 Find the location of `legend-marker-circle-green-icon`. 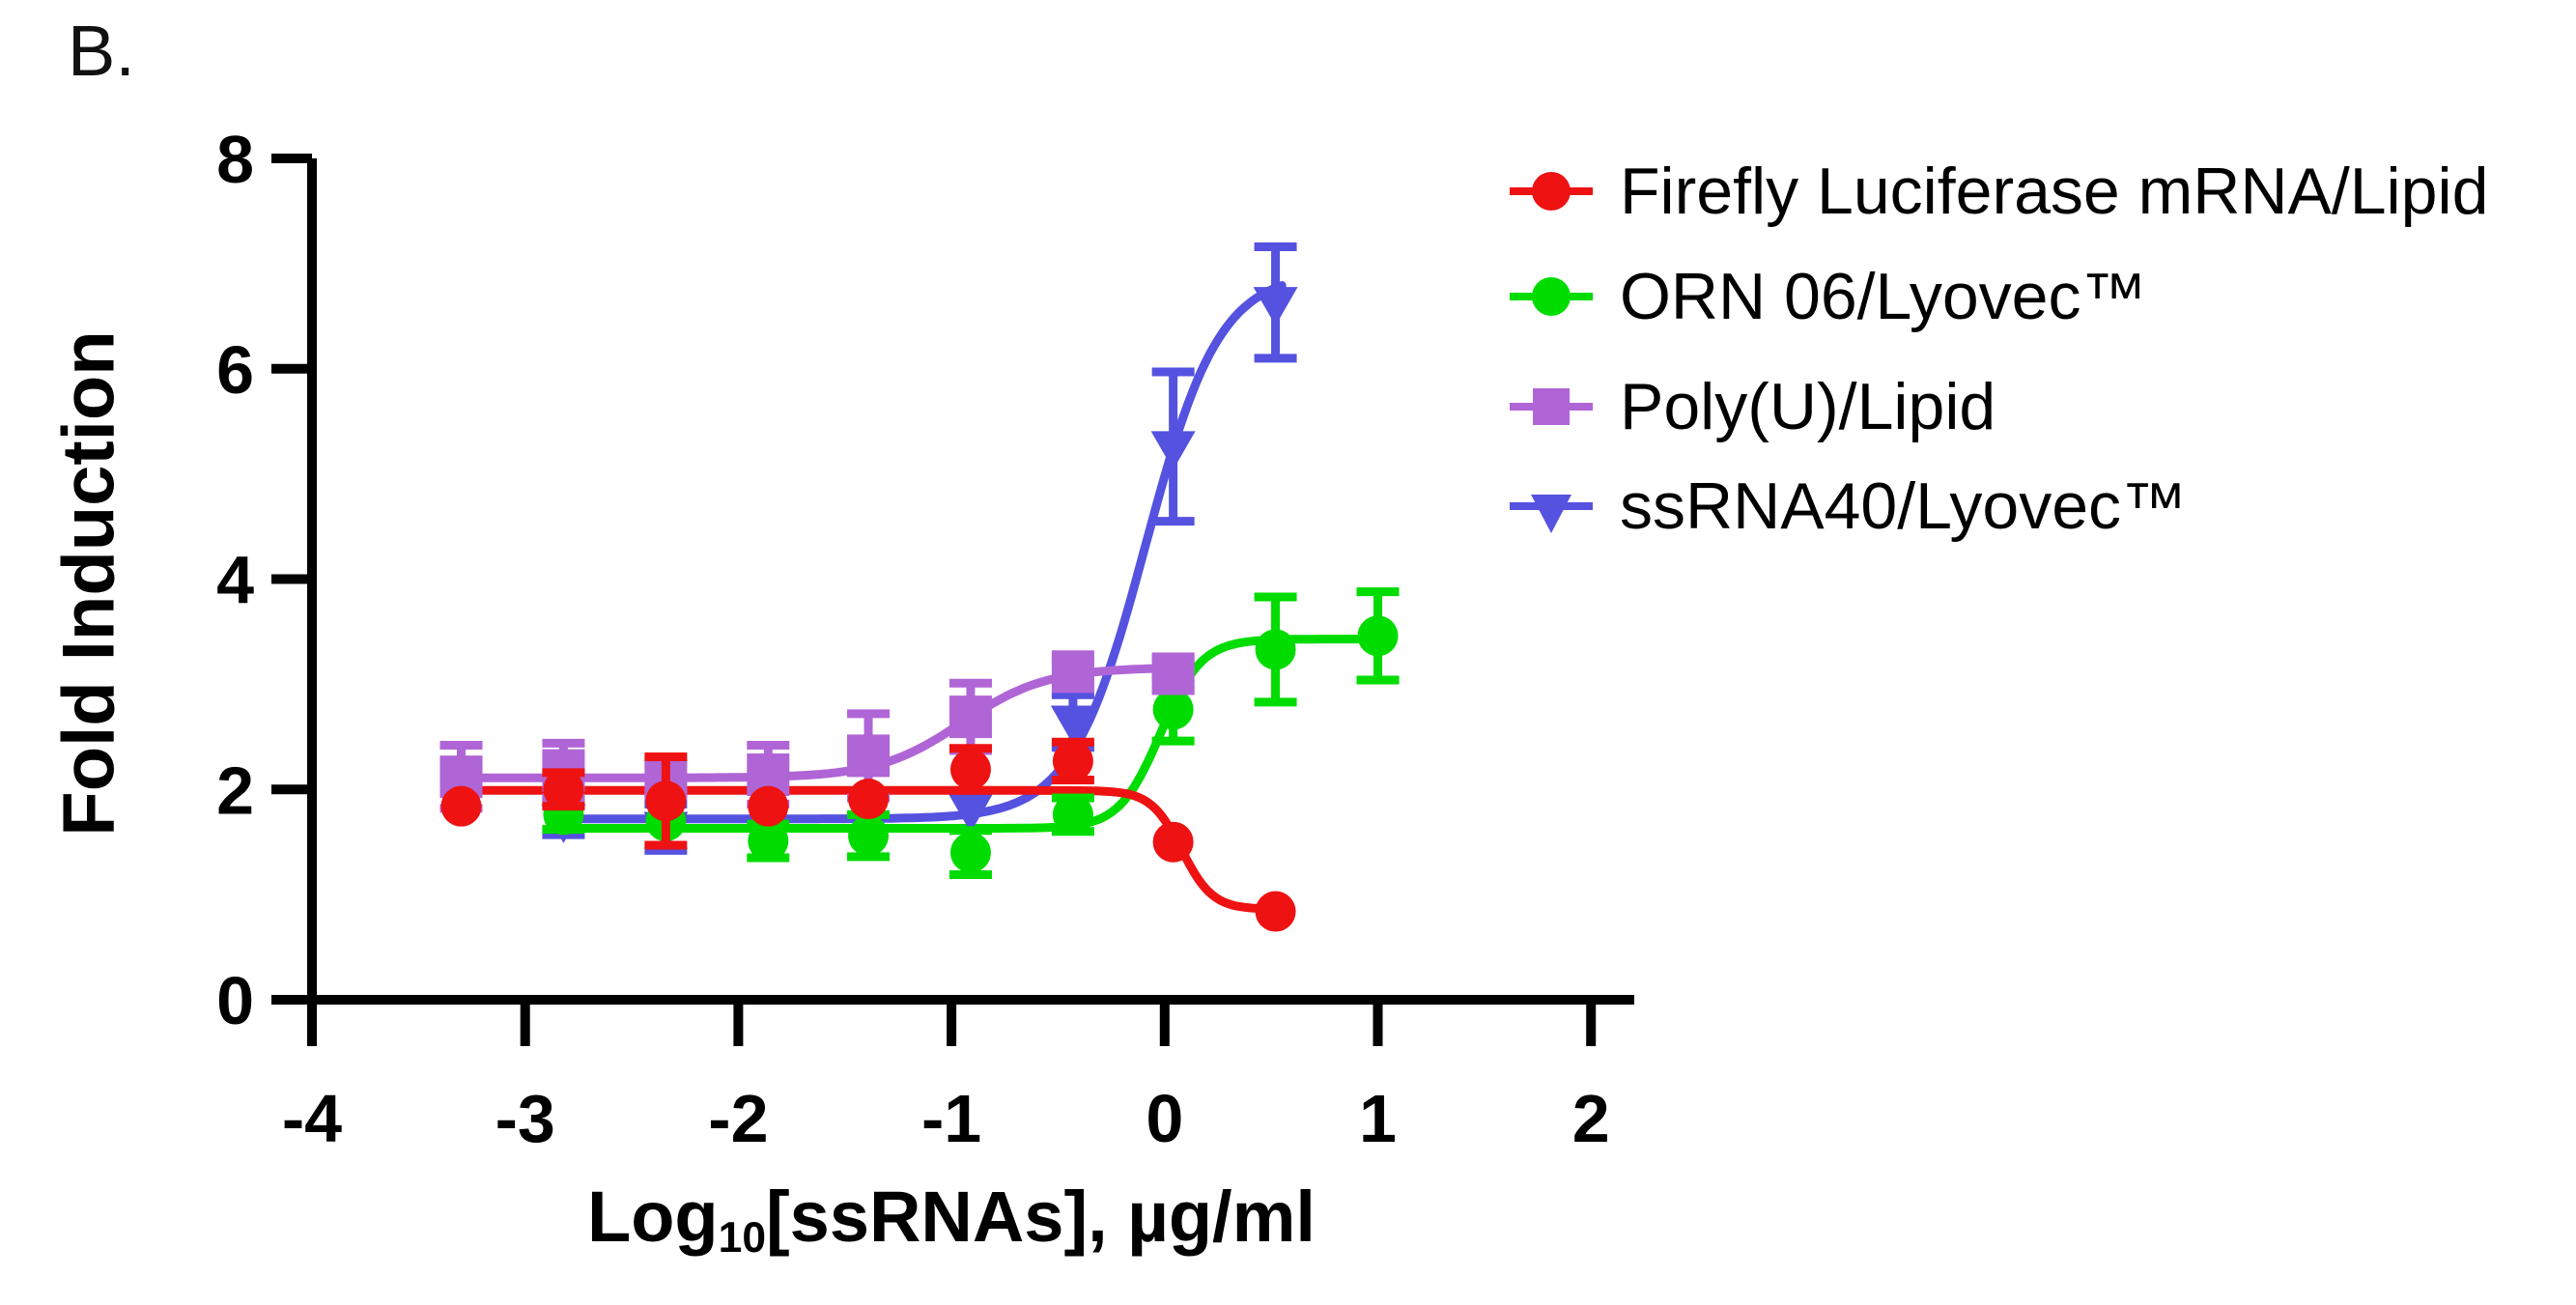

legend-marker-circle-green-icon is located at coordinates (1551, 296).